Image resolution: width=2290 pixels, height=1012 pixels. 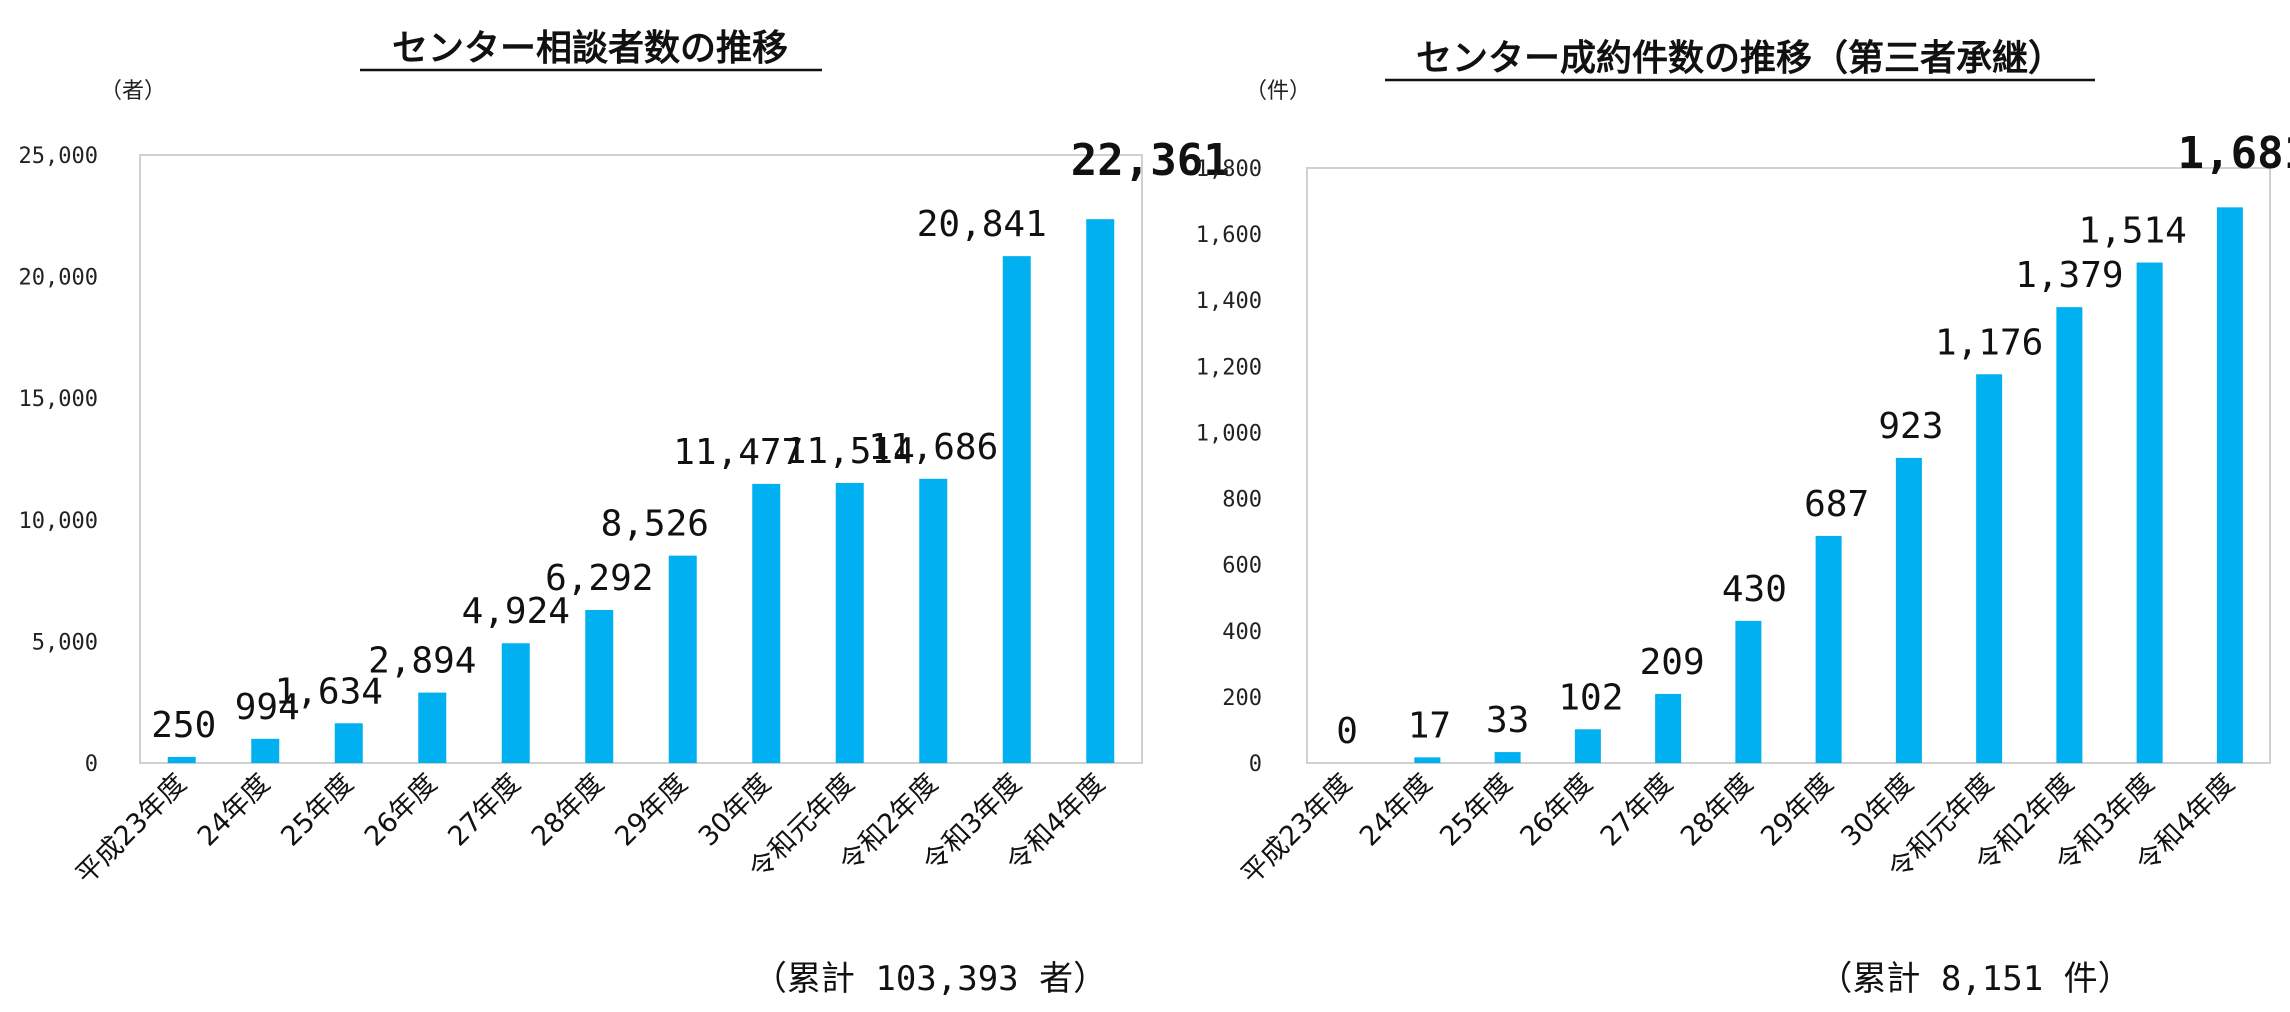 I want to click on chart2-value-label-12: 1,681, so click(x=2234, y=153).